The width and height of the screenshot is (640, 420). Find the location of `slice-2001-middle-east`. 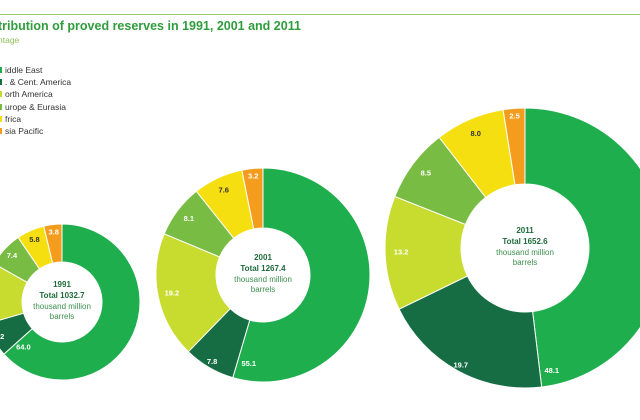

slice-2001-middle-east is located at coordinates (301, 275).